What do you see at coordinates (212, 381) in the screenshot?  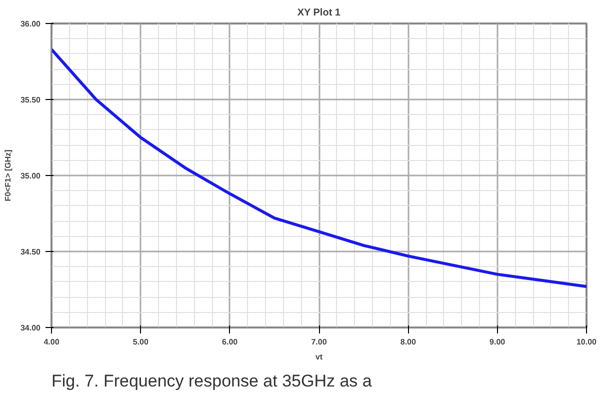 I see `caption: Fig. 7. Frequency response at 35GHz as a` at bounding box center [212, 381].